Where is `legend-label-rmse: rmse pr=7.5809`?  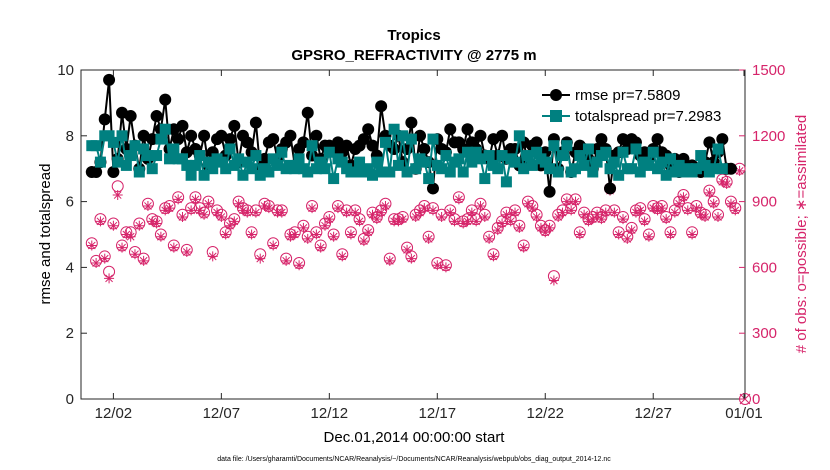 legend-label-rmse: rmse pr=7.5809 is located at coordinates (627, 95).